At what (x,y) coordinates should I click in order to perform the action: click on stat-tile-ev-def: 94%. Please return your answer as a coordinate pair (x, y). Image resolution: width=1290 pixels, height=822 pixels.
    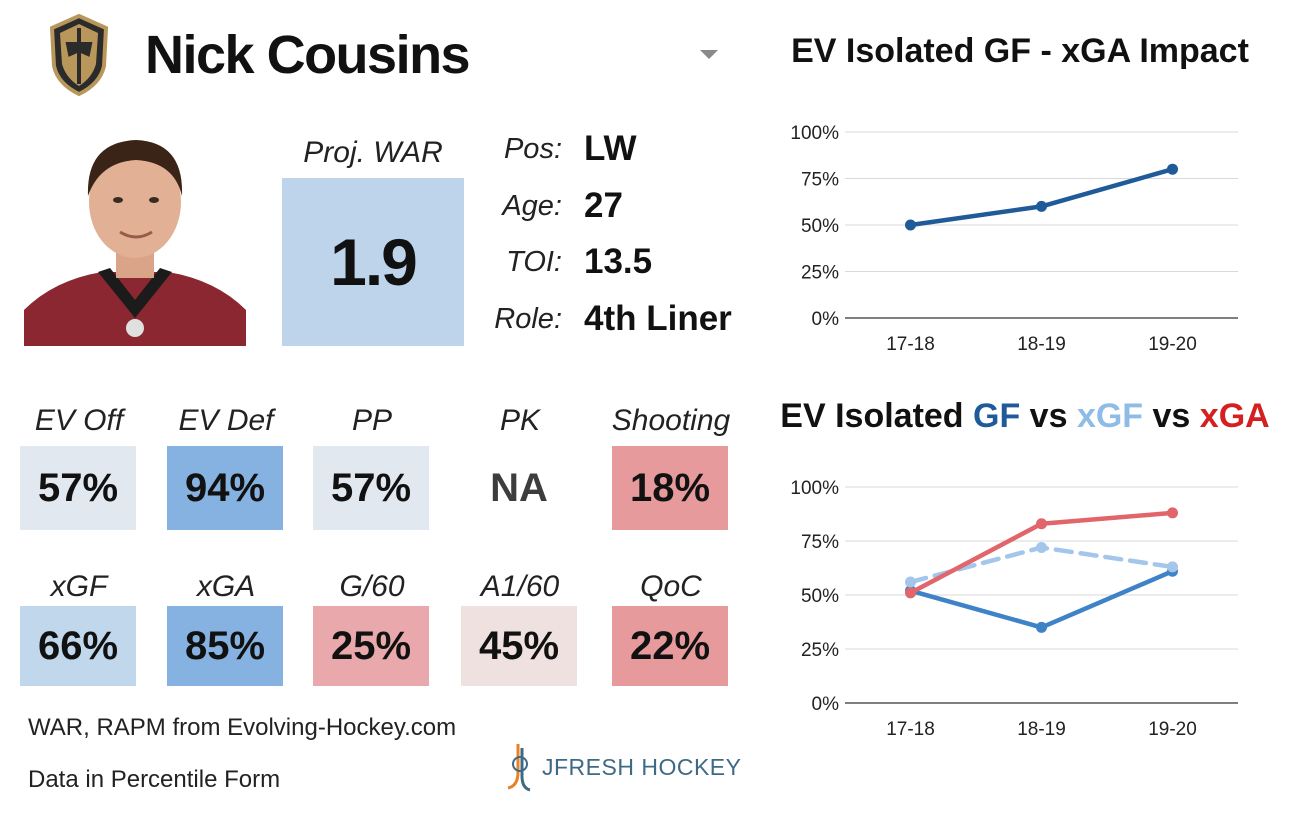
    Looking at the image, I should click on (225, 488).